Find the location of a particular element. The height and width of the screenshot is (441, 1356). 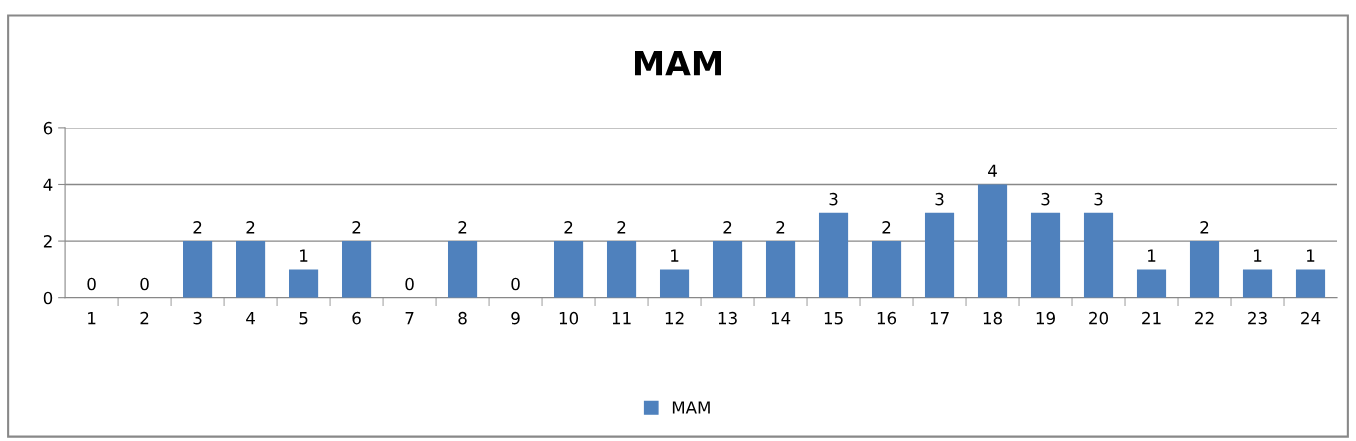

x-tick-label: 17 is located at coordinates (939, 318).